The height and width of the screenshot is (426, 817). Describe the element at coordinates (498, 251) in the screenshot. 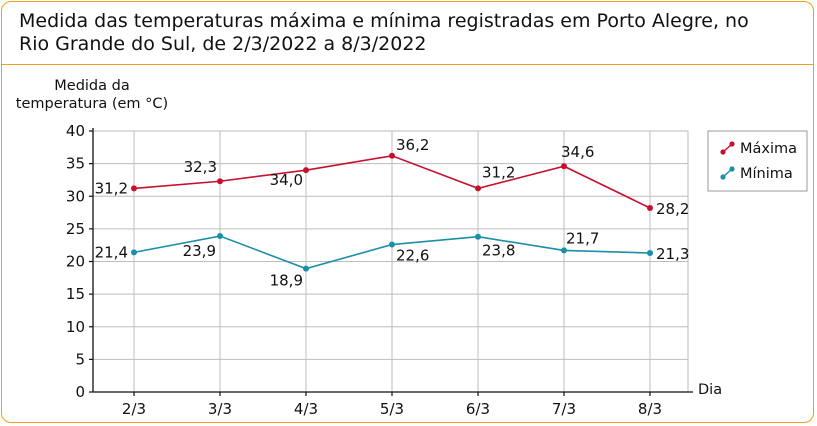

I see `series-1-data-label-4: 23,8` at that location.